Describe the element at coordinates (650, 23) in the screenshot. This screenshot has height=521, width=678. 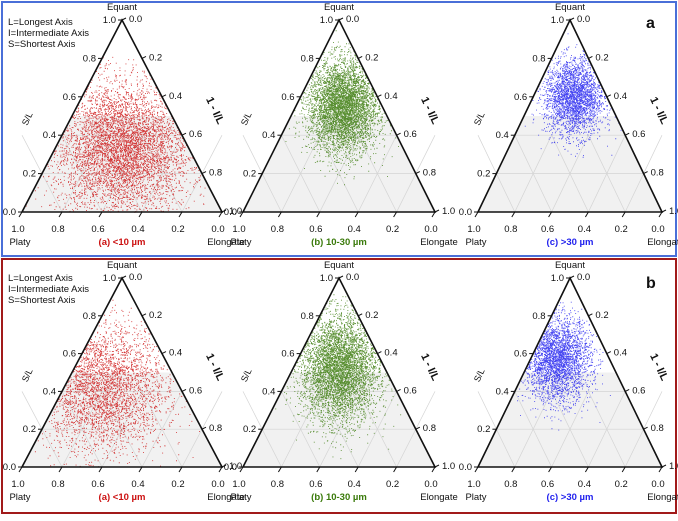
I see `panel-letter: a` at that location.